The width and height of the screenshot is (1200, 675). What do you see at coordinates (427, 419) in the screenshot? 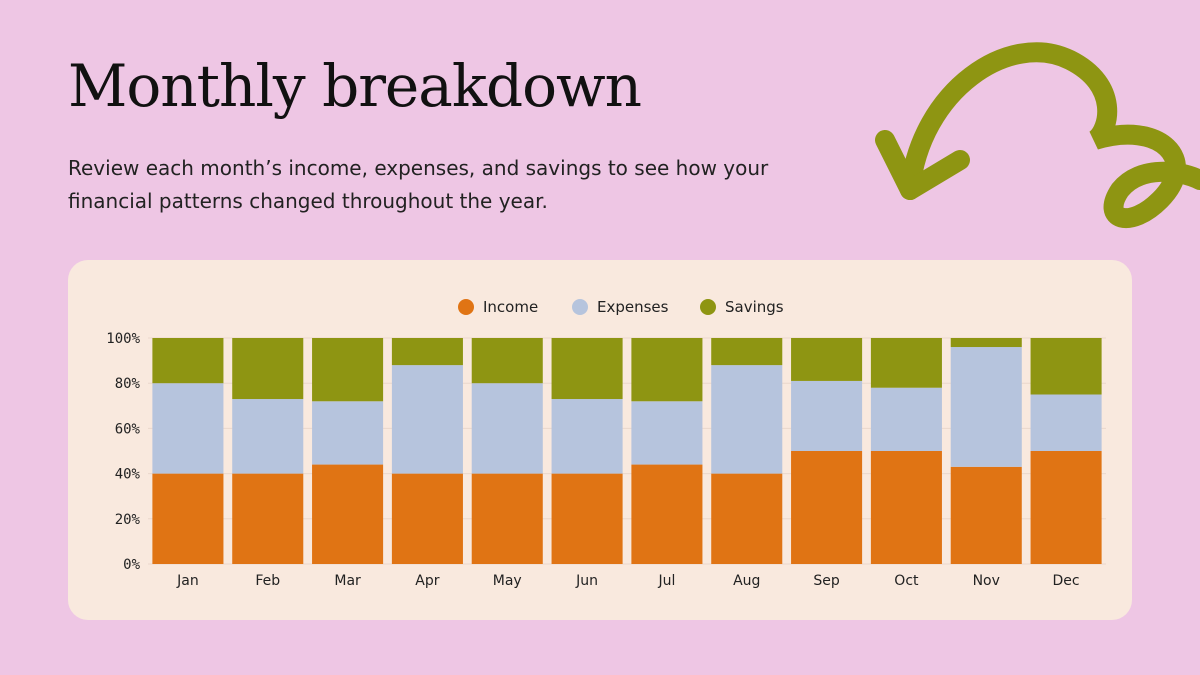
I see `bar-expenses-apr` at bounding box center [427, 419].